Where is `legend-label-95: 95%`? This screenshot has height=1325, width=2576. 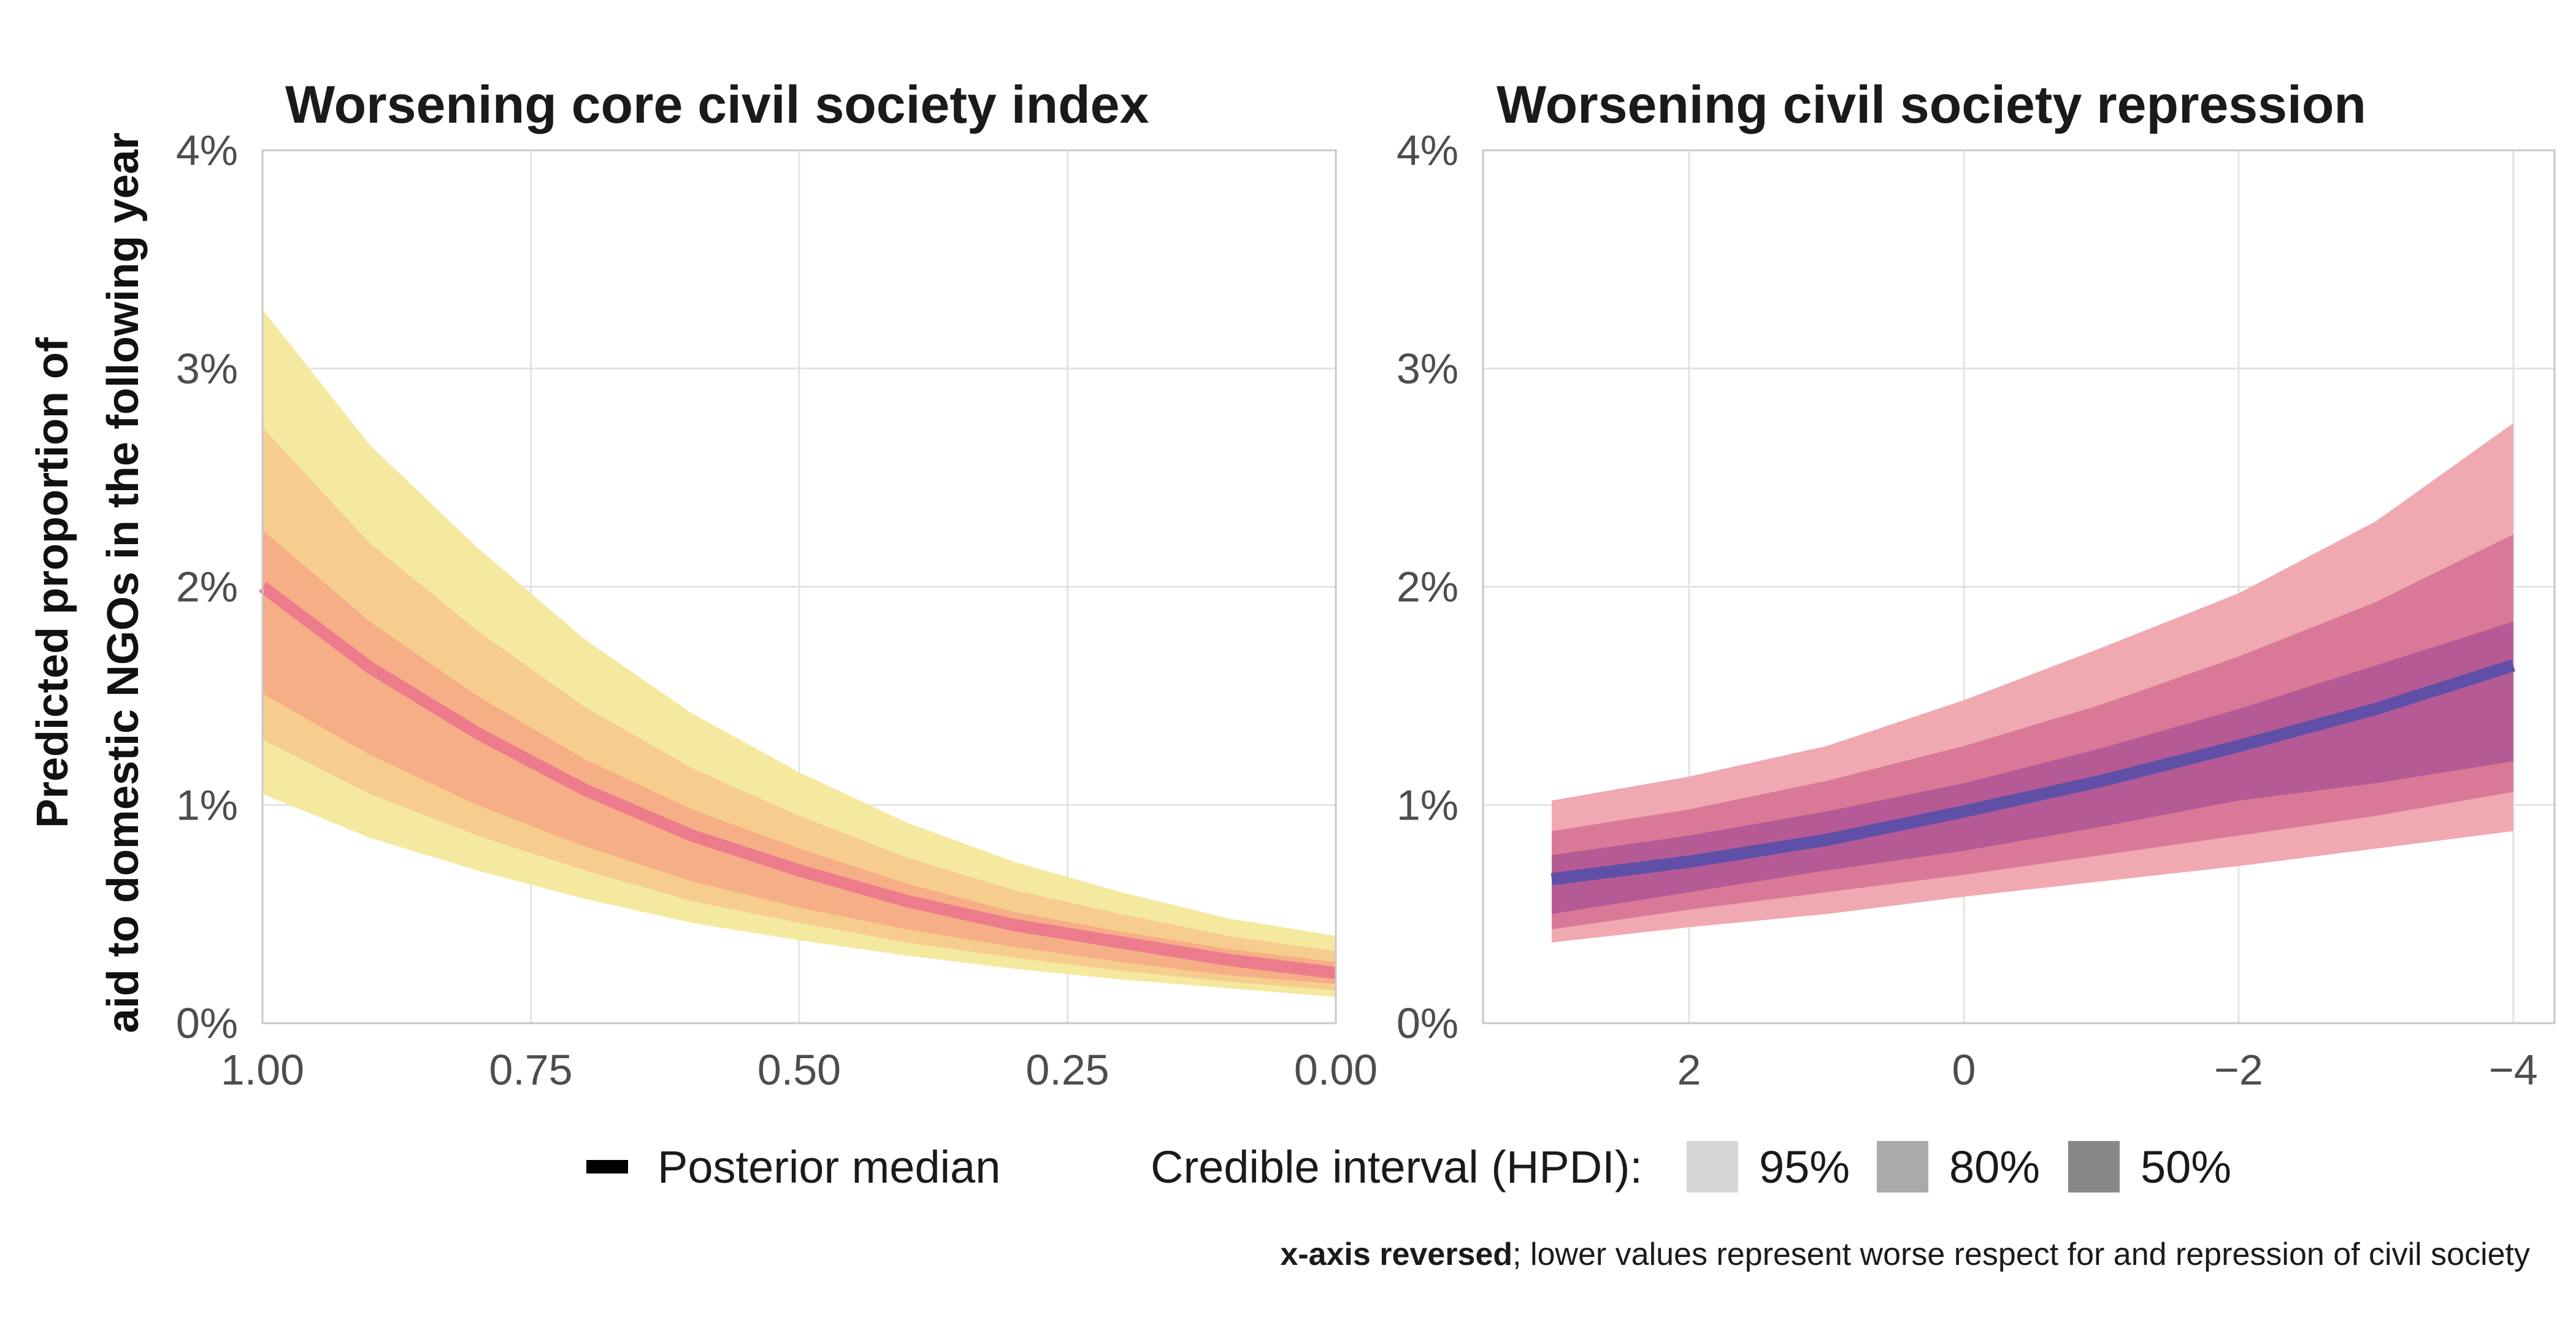 legend-label-95: 95% is located at coordinates (1804, 1167).